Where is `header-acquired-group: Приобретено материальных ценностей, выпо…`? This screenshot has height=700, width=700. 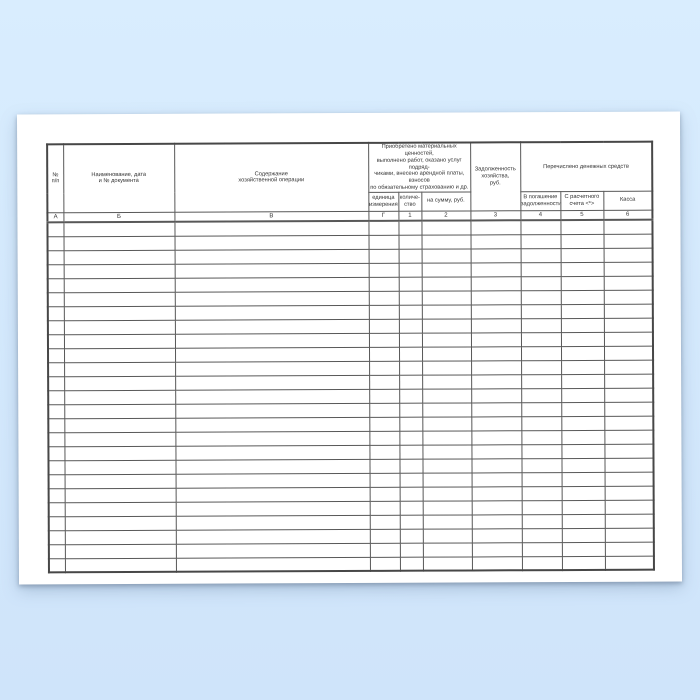
header-acquired-group: Приобретено материальных ценностей, выпо… is located at coordinates (419, 167).